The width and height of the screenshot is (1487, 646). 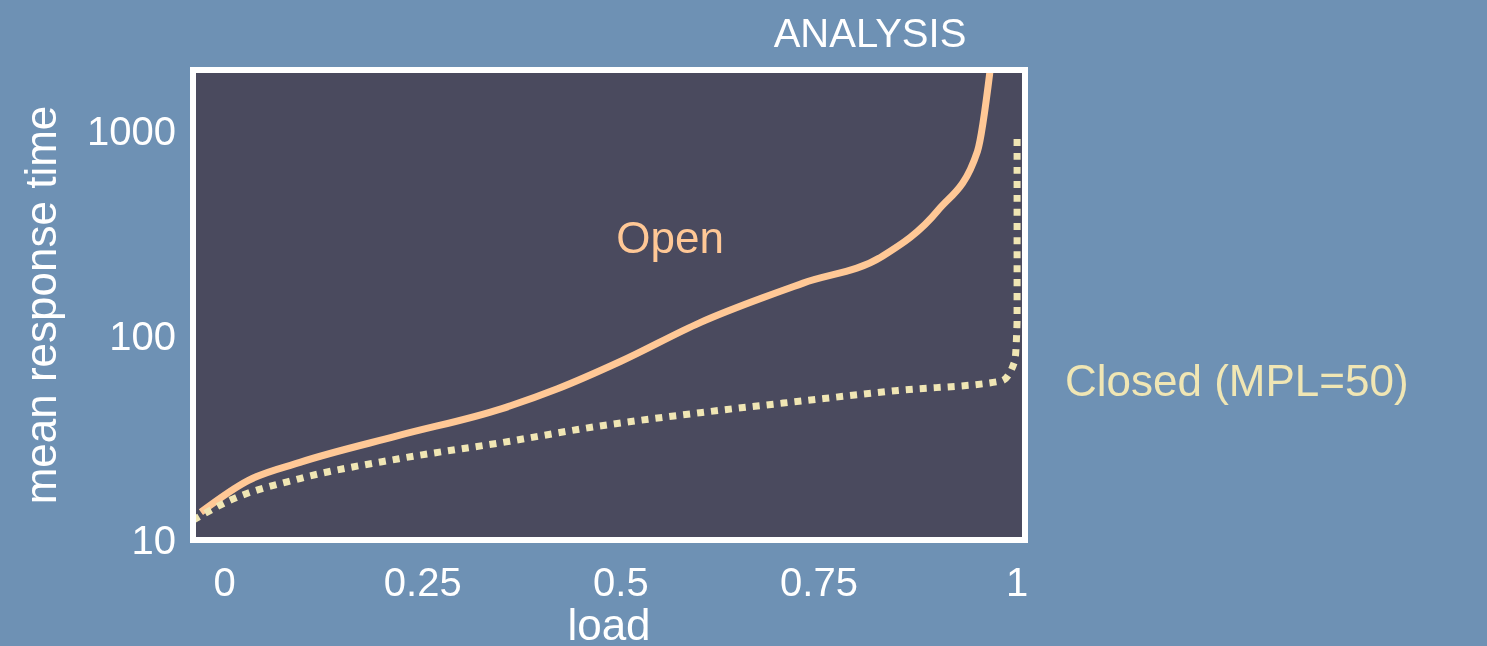 What do you see at coordinates (422, 582) in the screenshot?
I see `x-tick-label: 0.25` at bounding box center [422, 582].